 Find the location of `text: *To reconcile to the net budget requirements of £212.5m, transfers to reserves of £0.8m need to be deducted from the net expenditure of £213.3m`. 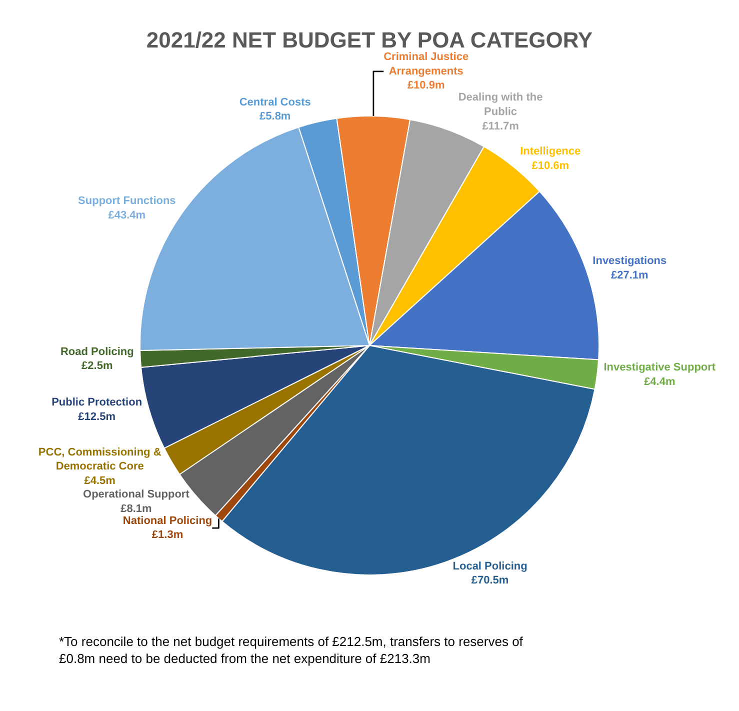

text: *To reconcile to the net budget requirements of £212.5m, transfers to reserves of £0.8m need to be deducted from the net expenditure of £213.3m is located at coordinates (291, 650).